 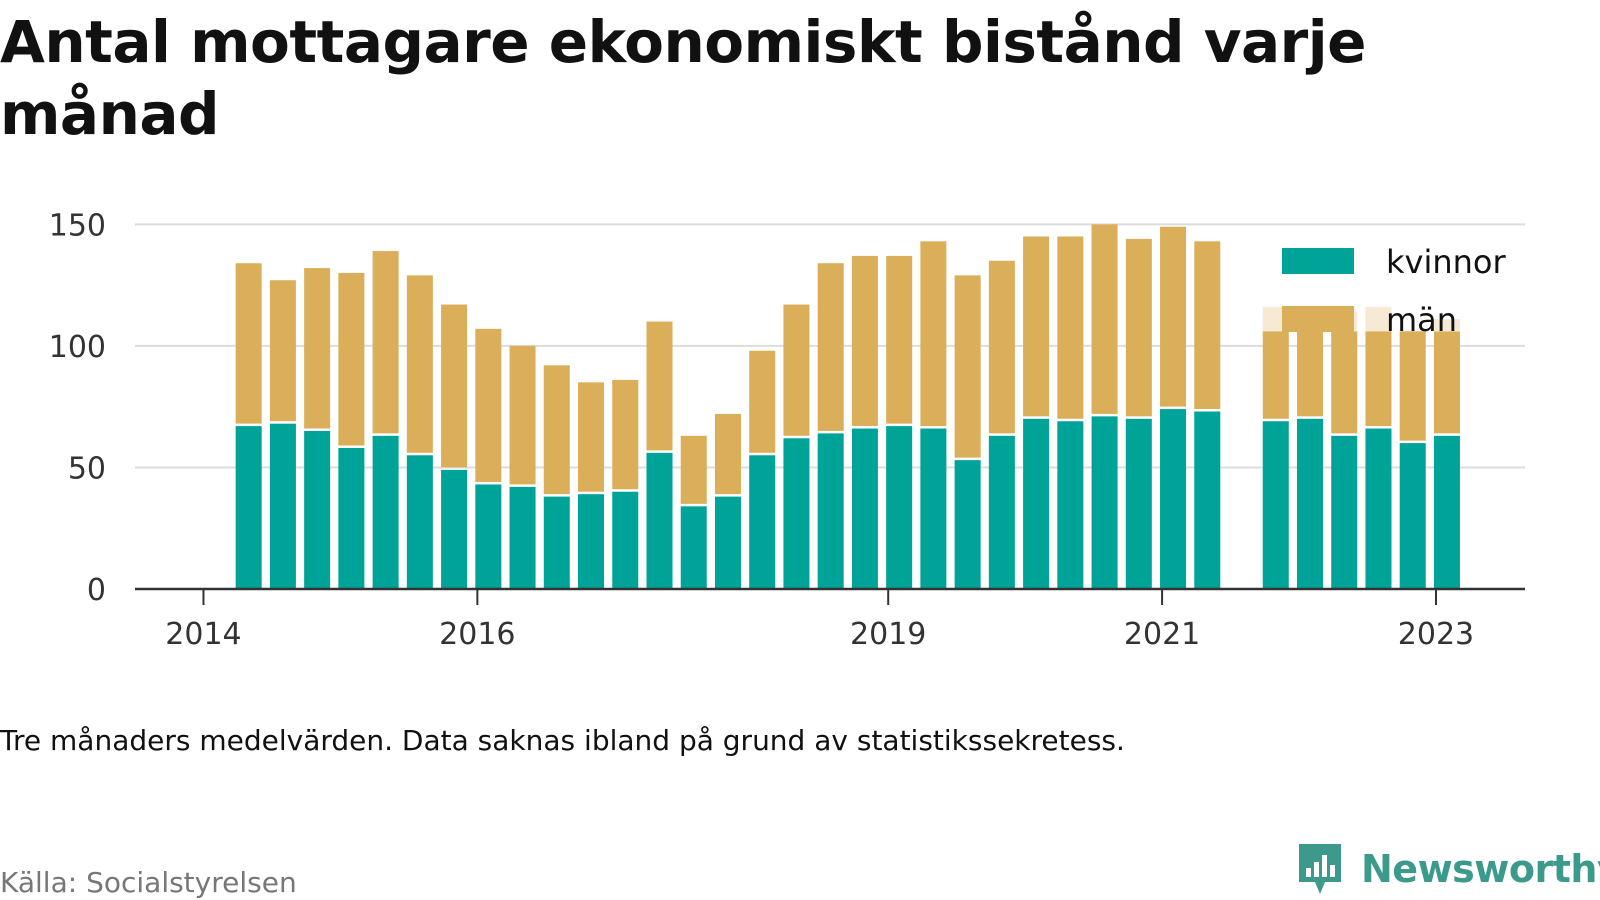 I want to click on legend-label: kvinnor, so click(x=1446, y=262).